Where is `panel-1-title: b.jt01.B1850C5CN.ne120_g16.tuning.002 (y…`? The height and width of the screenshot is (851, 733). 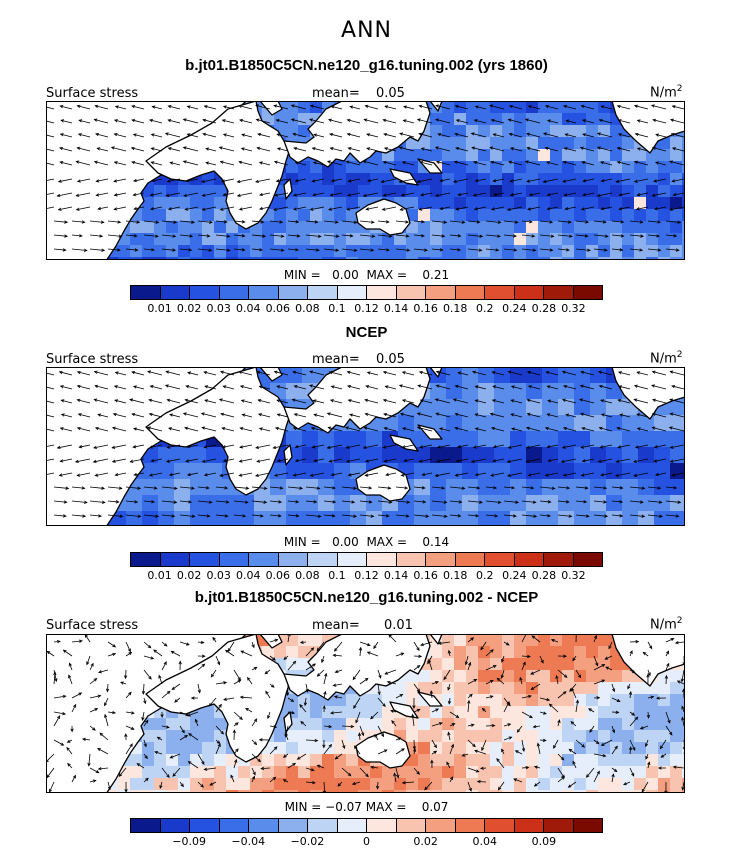
panel-1-title: b.jt01.B1850C5CN.ne120_g16.tuning.002 (y… is located at coordinates (366, 65).